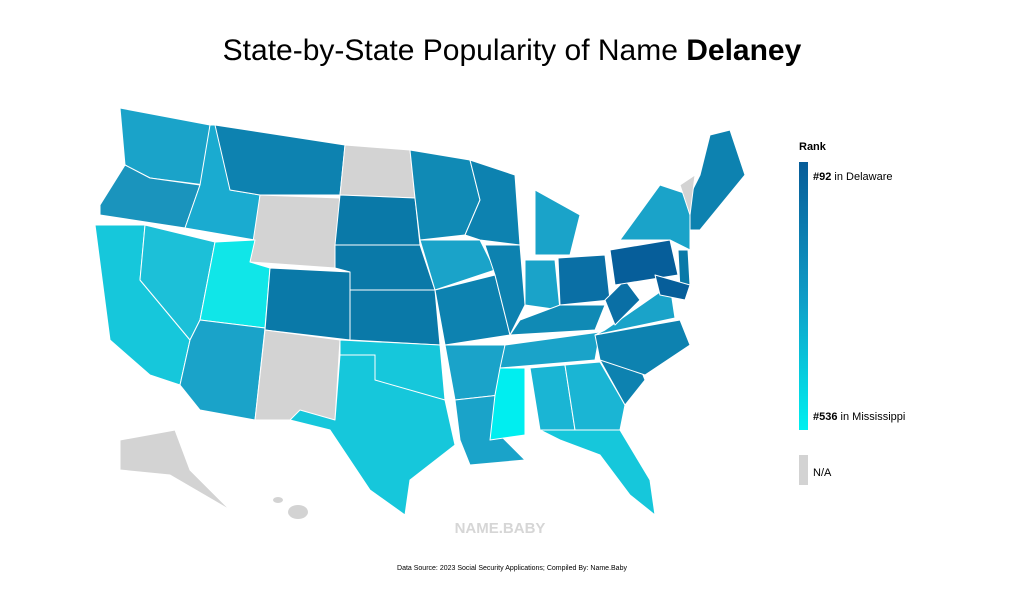 The height and width of the screenshot is (600, 1024). I want to click on legend-top: #92 in Delaware, so click(853, 177).